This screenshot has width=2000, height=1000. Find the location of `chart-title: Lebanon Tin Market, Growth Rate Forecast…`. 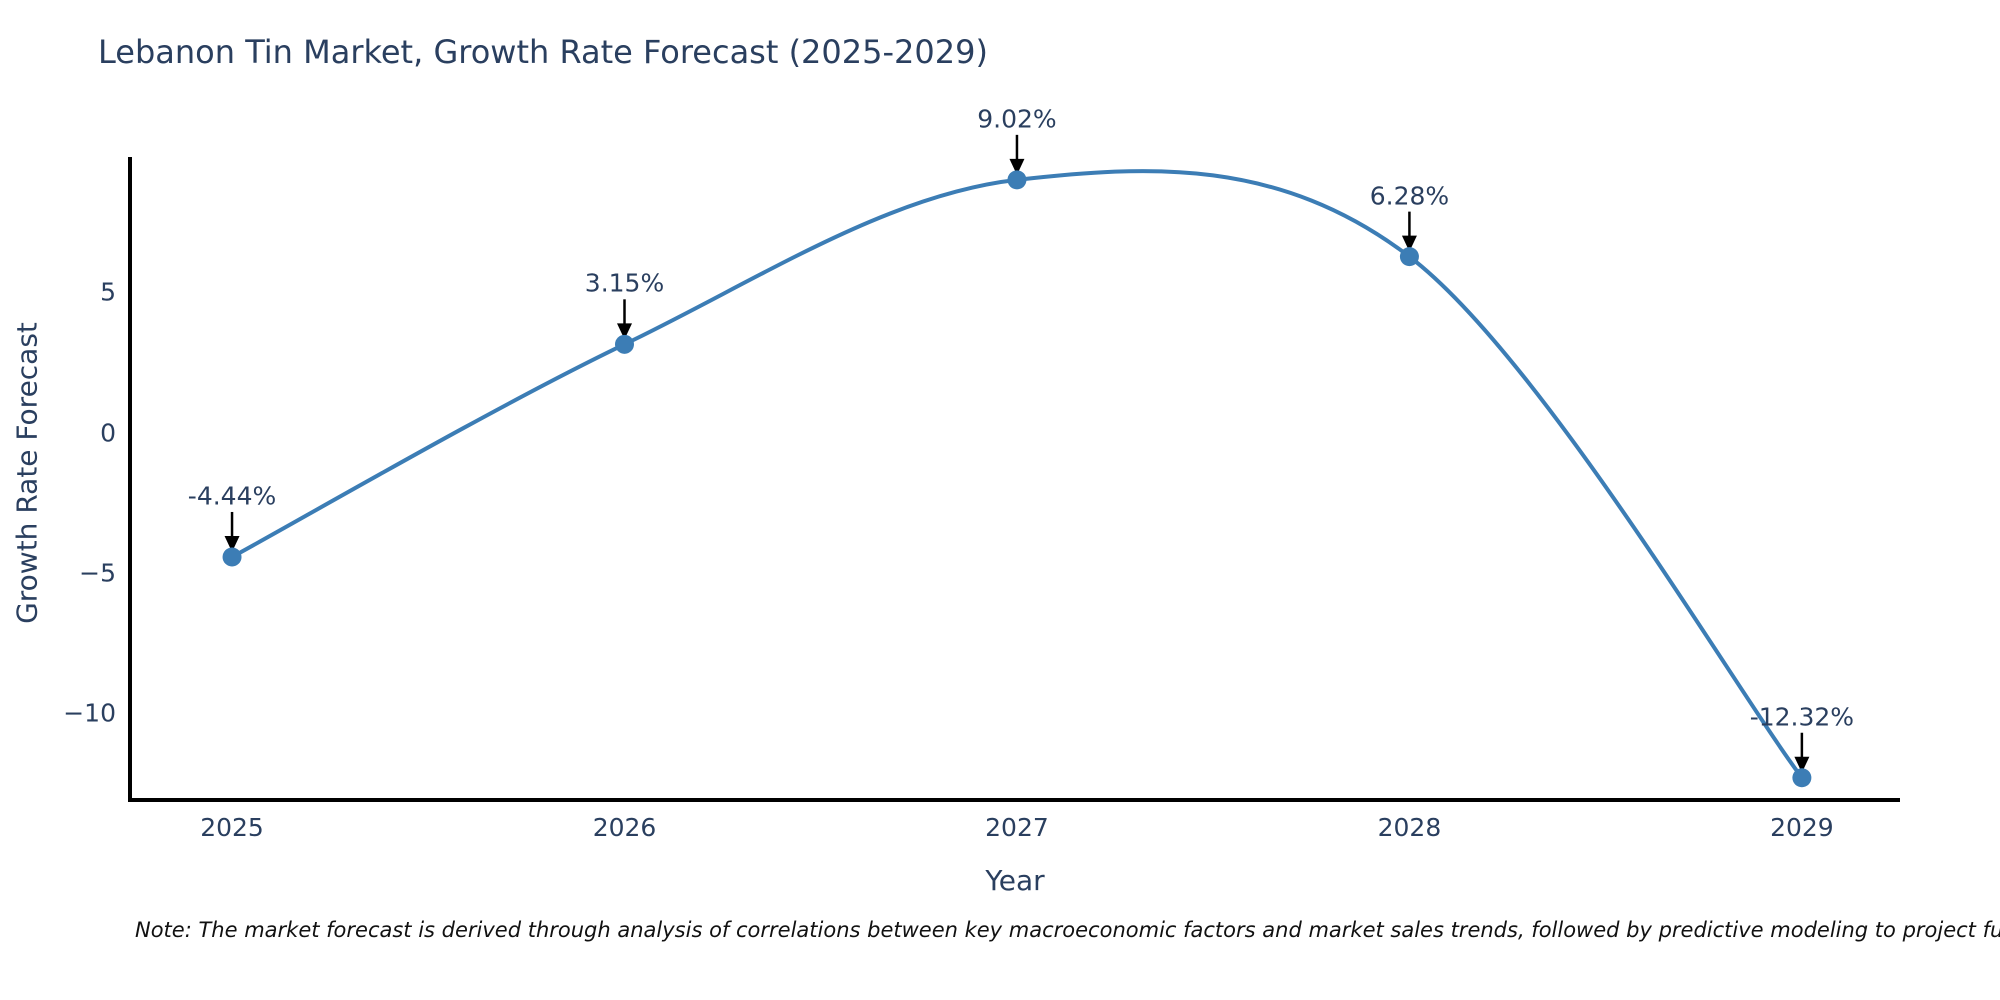

chart-title: Lebanon Tin Market, Growth Rate Forecast… is located at coordinates (543, 52).